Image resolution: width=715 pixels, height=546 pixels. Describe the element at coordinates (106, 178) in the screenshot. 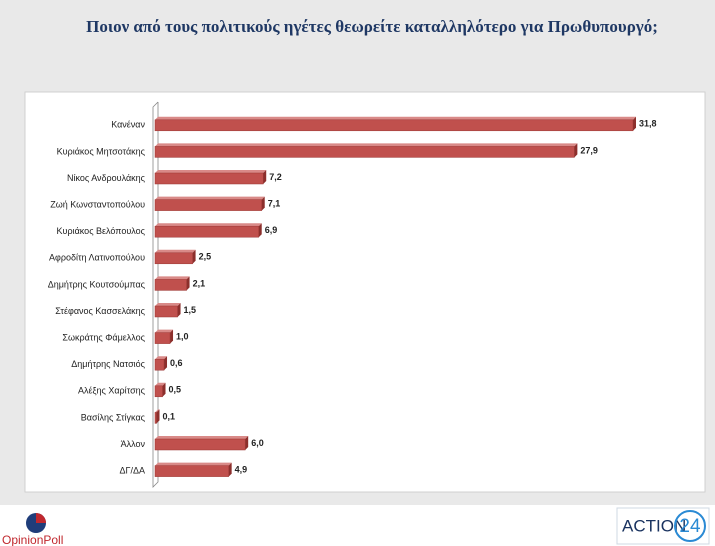

I see `category-label: Νίκος Ανδρουλάκης` at that location.